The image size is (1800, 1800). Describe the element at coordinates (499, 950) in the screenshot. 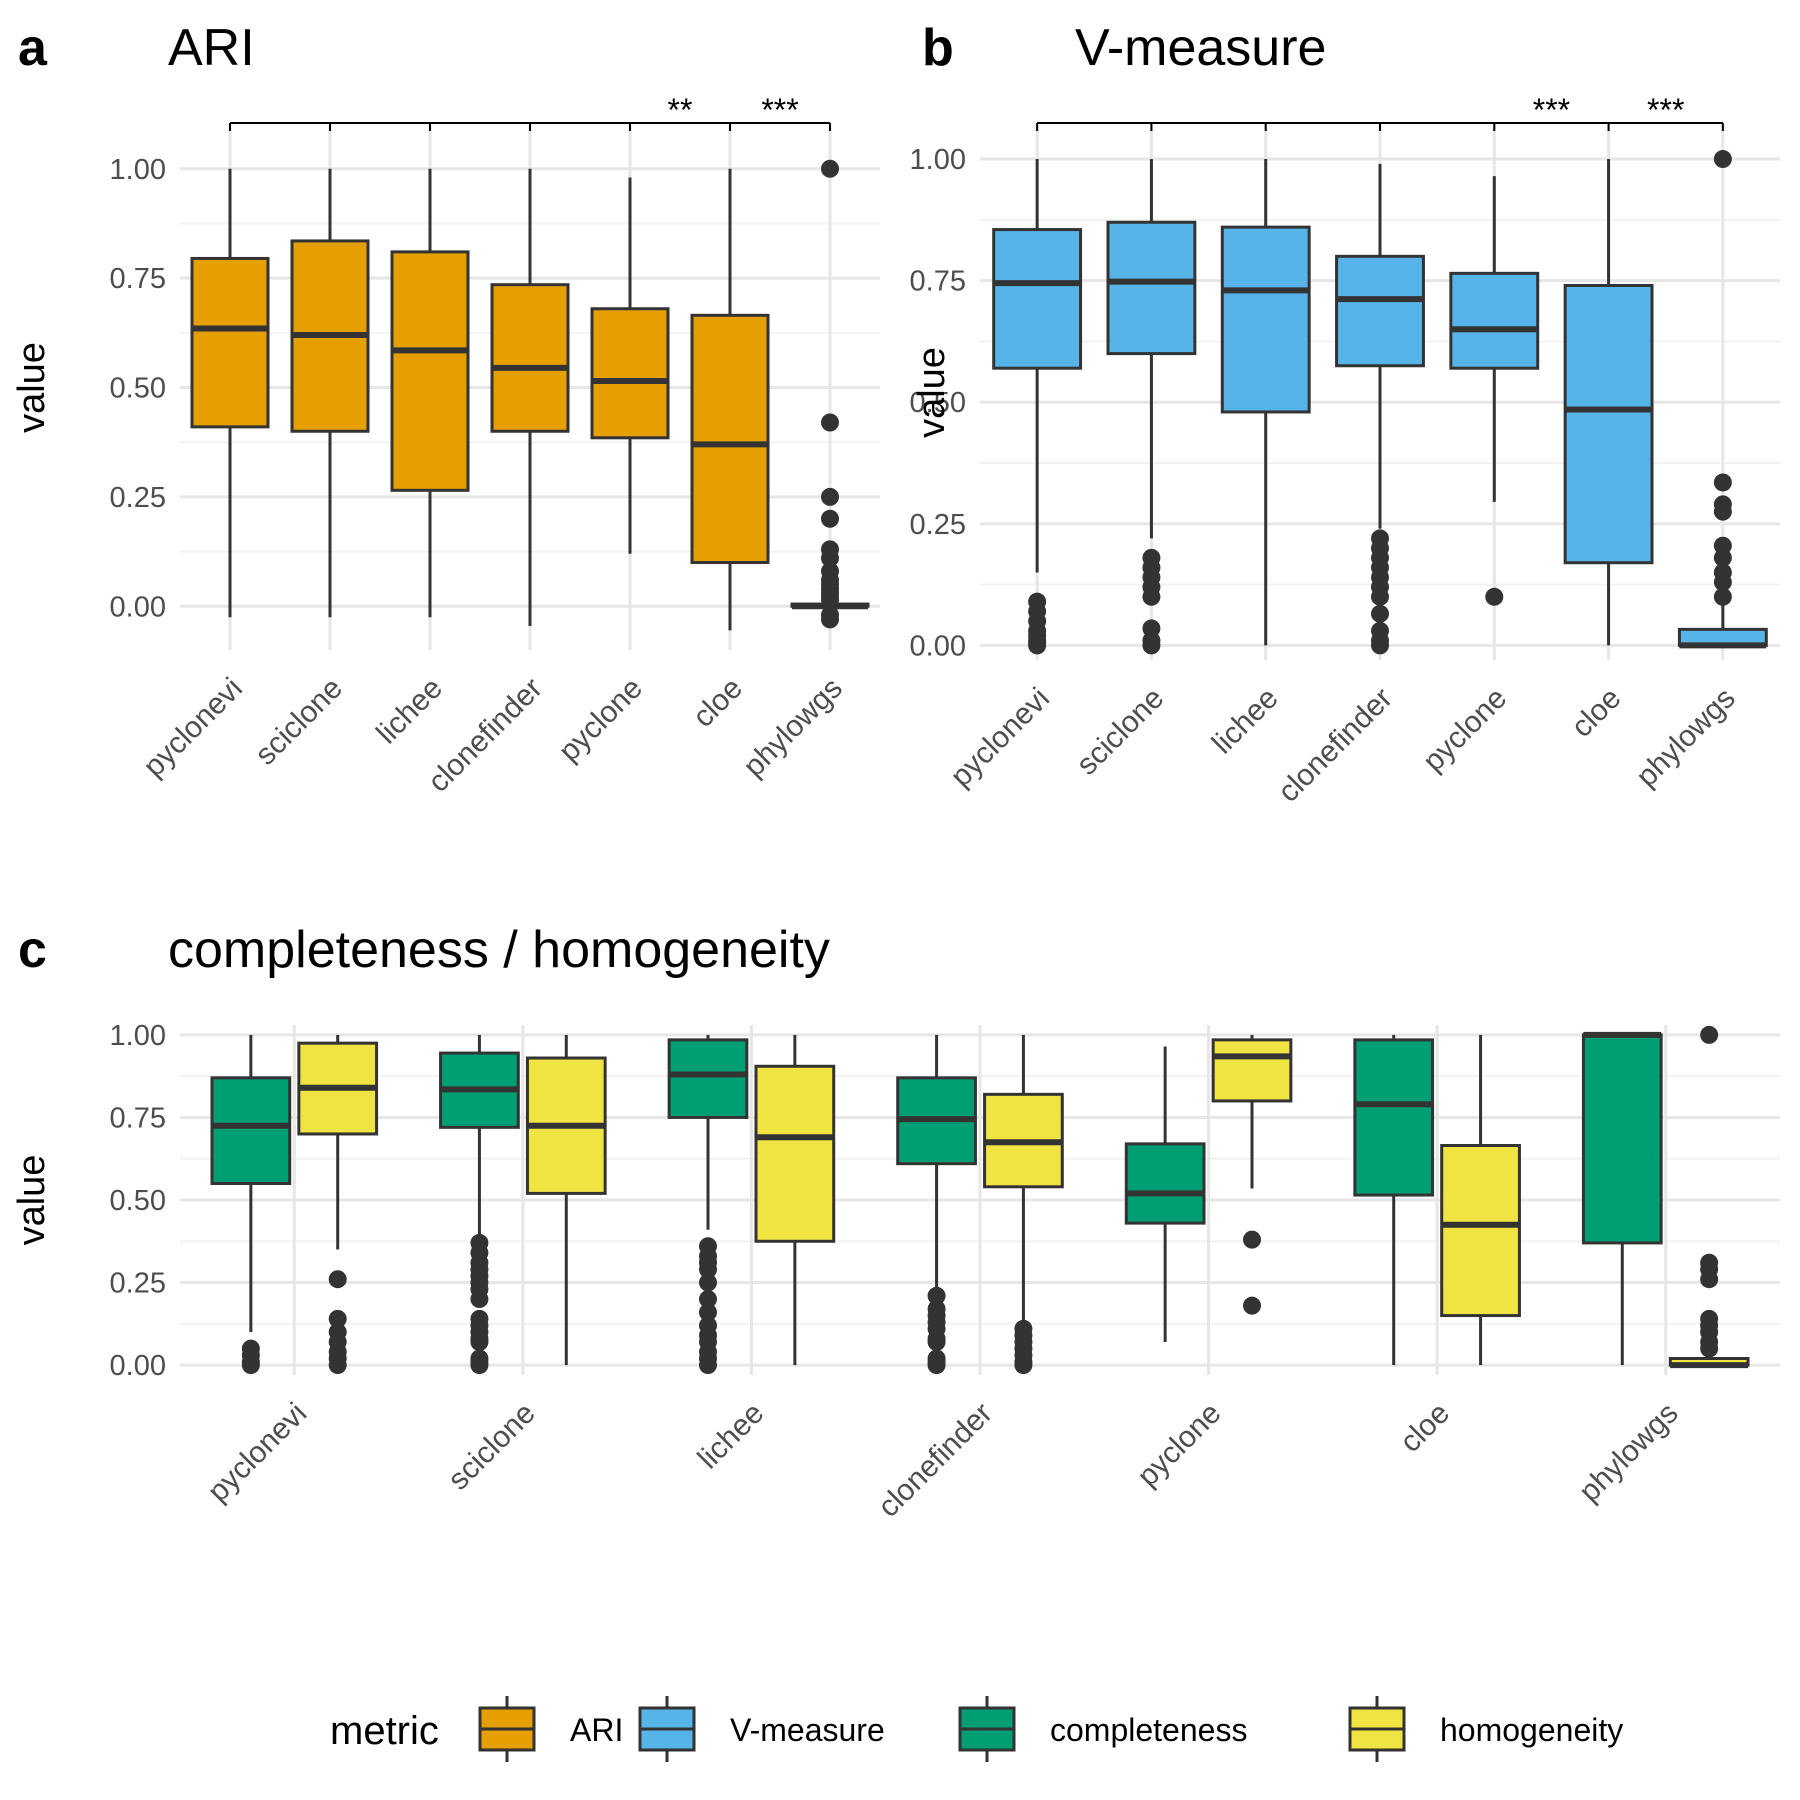

I see `panel-c-title: completeness / homogeneity` at that location.